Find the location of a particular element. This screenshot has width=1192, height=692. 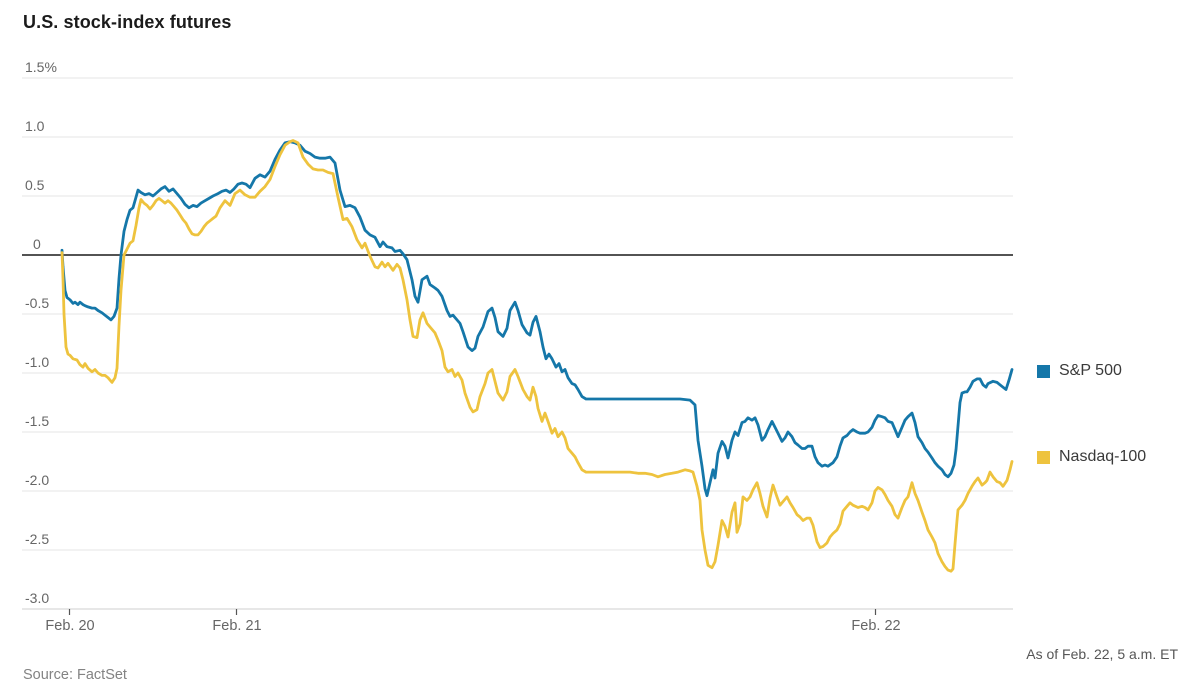

y-tick-label: -1.0 is located at coordinates (37, 362).